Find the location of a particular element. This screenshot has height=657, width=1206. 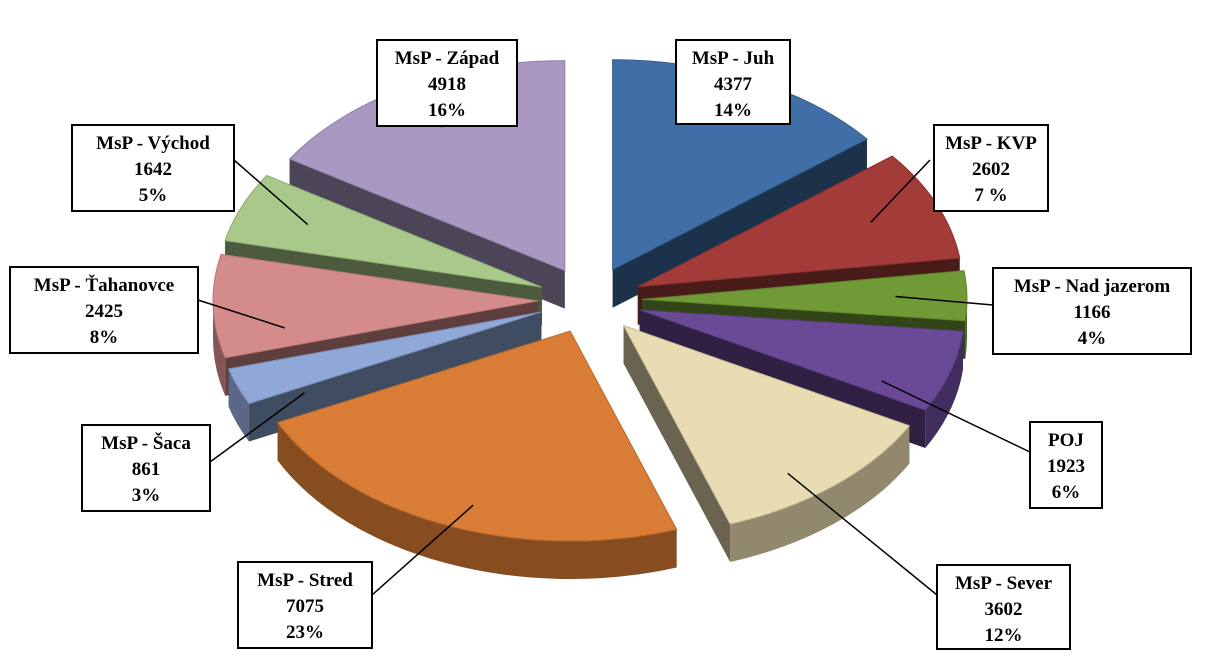

label-percent: 5% is located at coordinates (153, 195).